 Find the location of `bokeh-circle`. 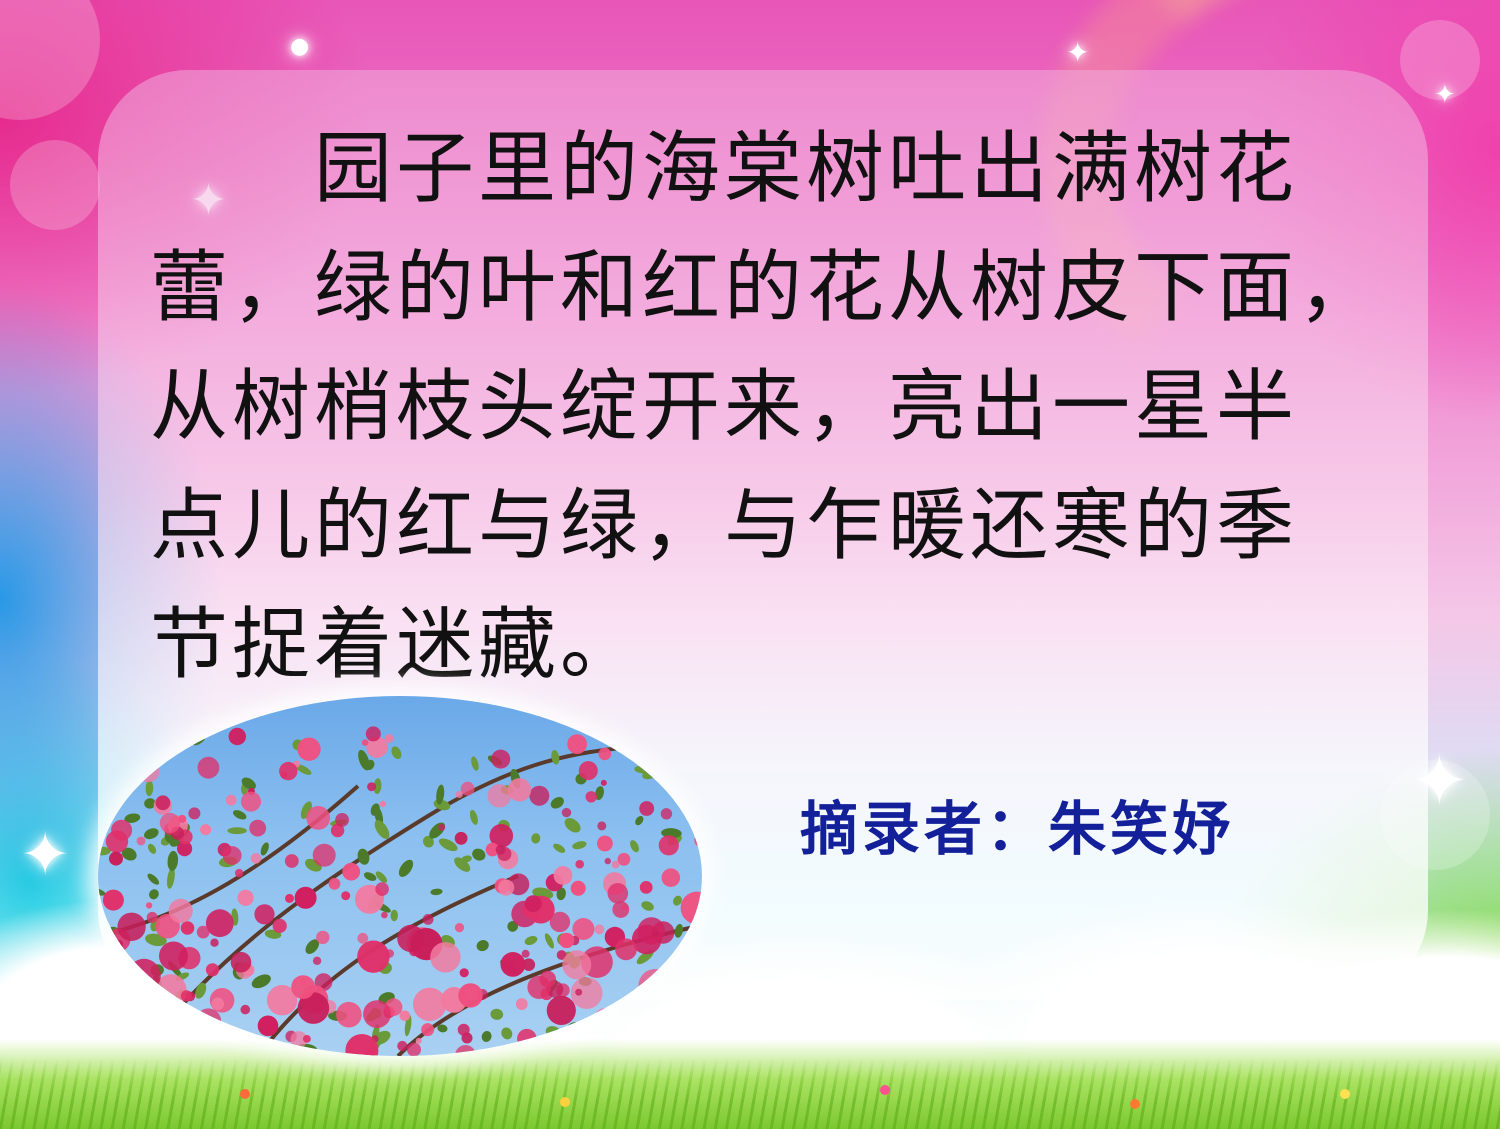

bokeh-circle is located at coordinates (1440, 60).